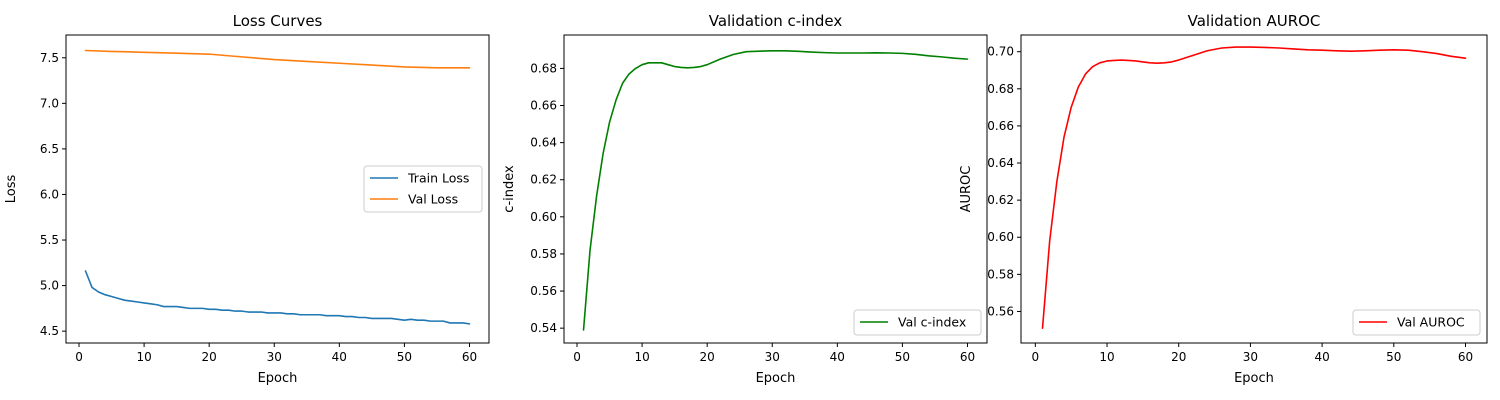 The width and height of the screenshot is (1500, 400). What do you see at coordinates (1431, 322) in the screenshot?
I see `legend-label: Val AUROC` at bounding box center [1431, 322].